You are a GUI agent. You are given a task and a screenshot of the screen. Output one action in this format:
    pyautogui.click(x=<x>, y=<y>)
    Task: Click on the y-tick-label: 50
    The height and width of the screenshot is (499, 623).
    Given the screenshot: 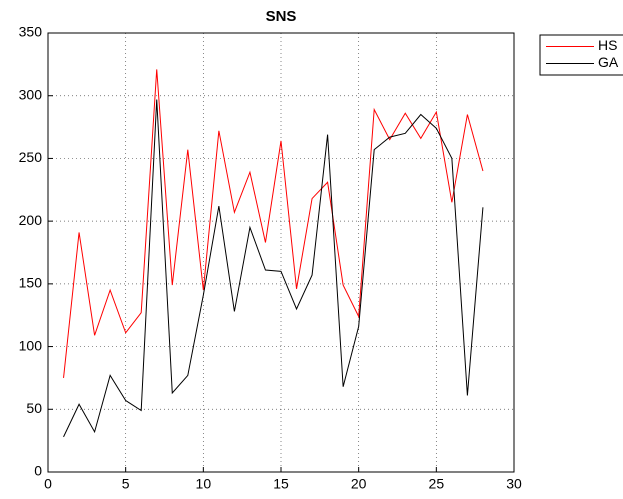 What is the action you would take?
    pyautogui.click(x=34, y=408)
    